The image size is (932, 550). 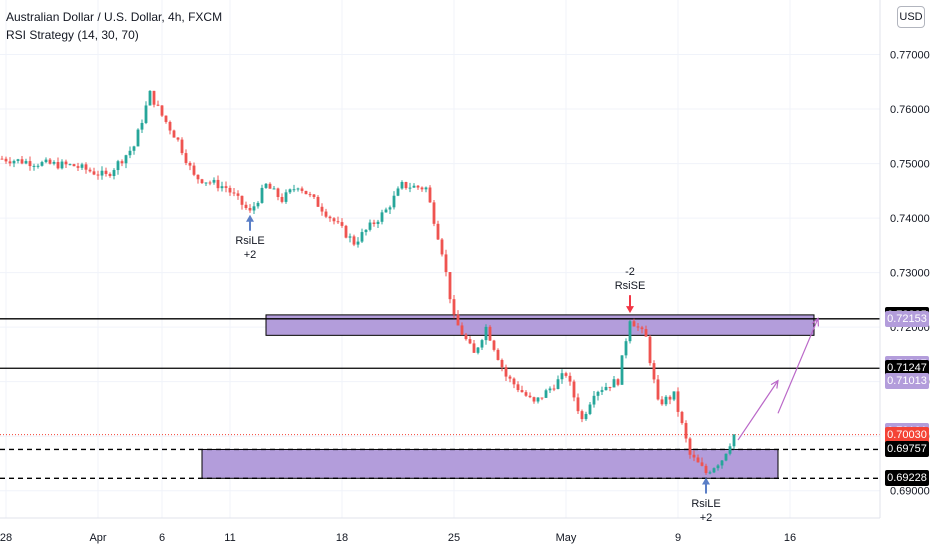 I want to click on rsile-signal-1-text-0: RsiLE, so click(x=250, y=240).